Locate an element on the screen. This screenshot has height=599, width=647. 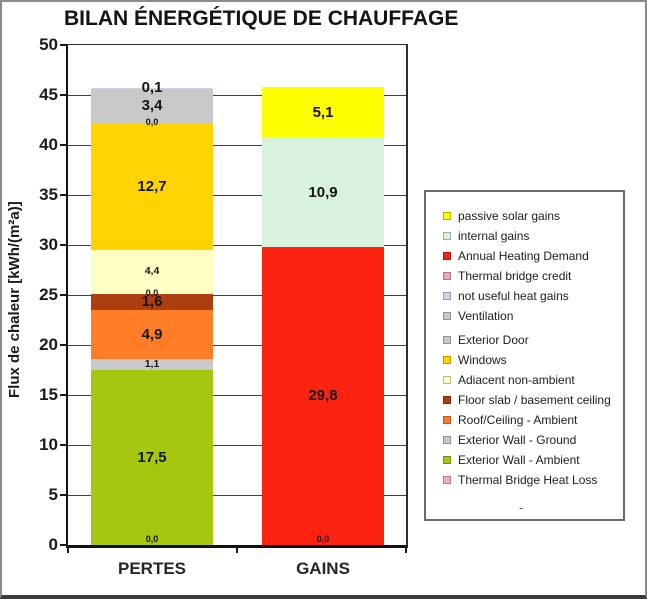
segment-label-thermal-bridge-heat-loss: 0,0 is located at coordinates (152, 539).